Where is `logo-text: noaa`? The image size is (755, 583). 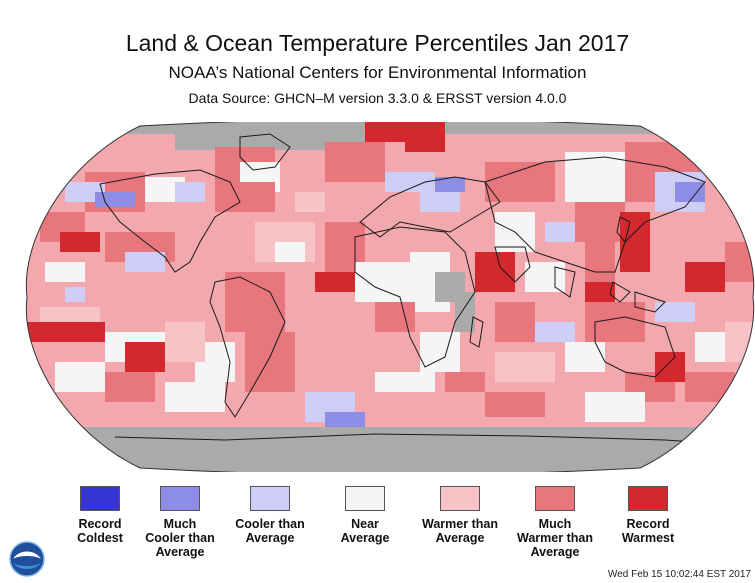
logo-text: noaa is located at coordinates (27, 560).